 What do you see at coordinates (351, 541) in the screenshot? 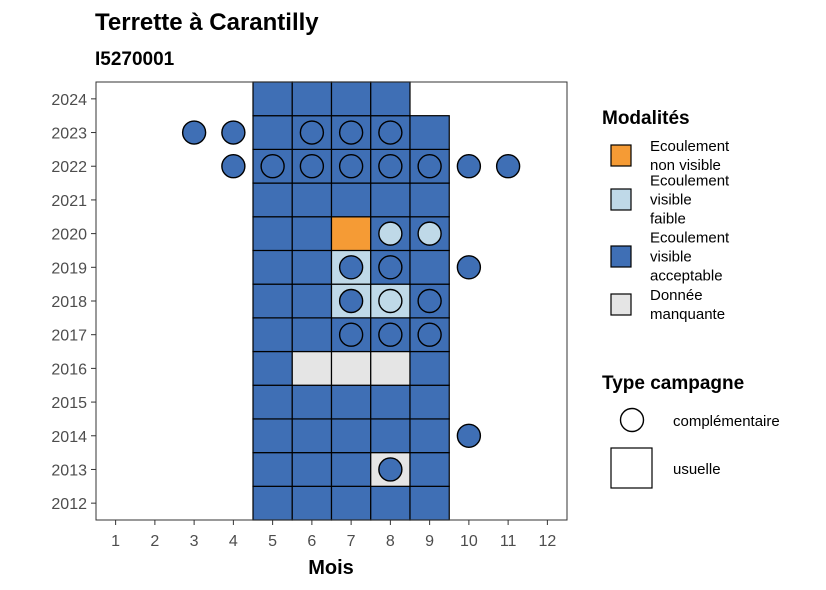
I see `x-tick-label: 7` at bounding box center [351, 541].